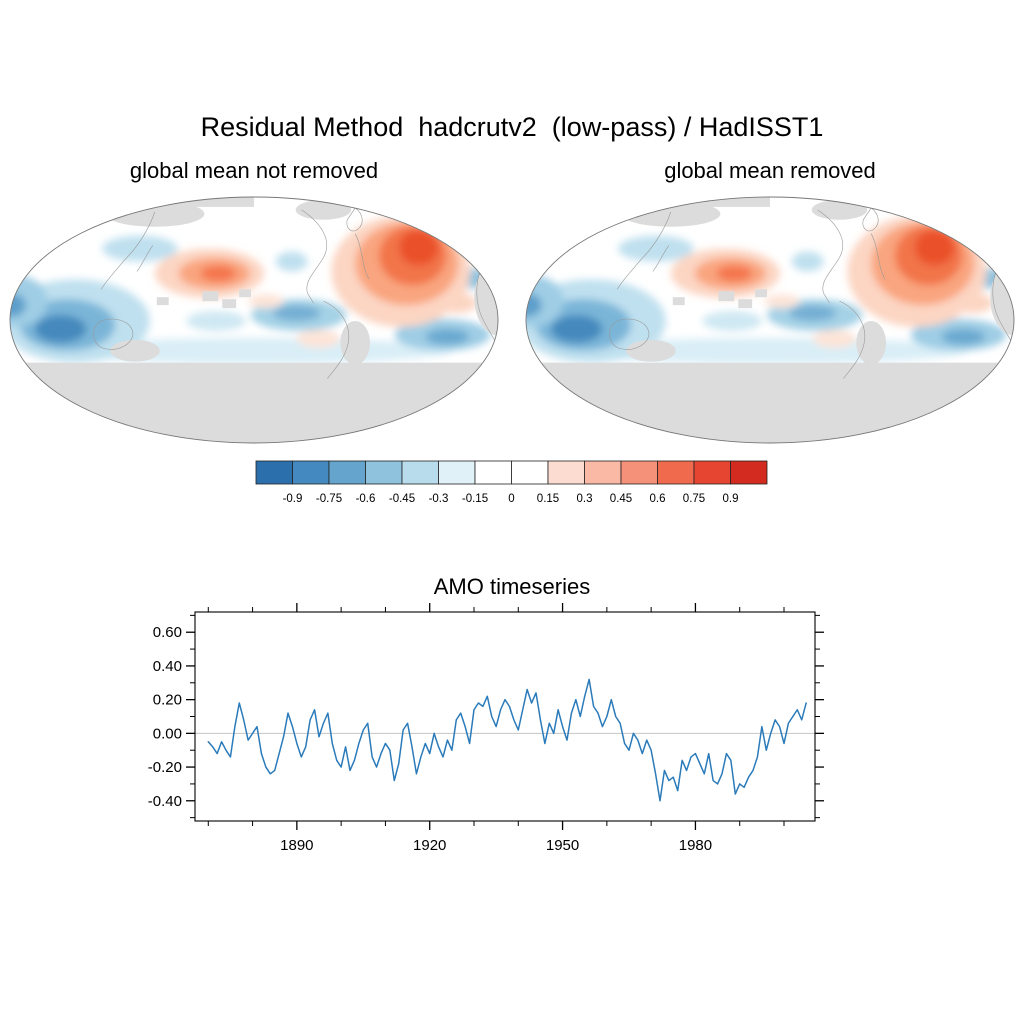 Image resolution: width=1024 pixels, height=1024 pixels. Describe the element at coordinates (512, 586) in the screenshot. I see `timeseries-title: AMO timeseries` at that location.